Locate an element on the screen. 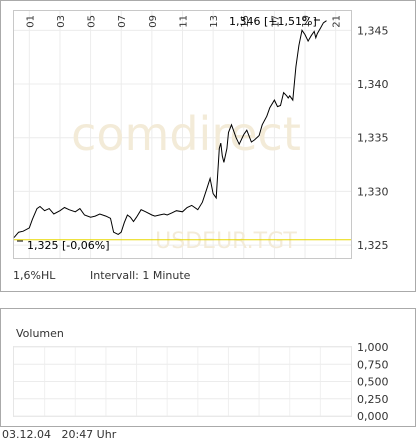 Image resolution: width=417 pixels, height=443 pixels. x-tick-label: 07 is located at coordinates (122, 21).